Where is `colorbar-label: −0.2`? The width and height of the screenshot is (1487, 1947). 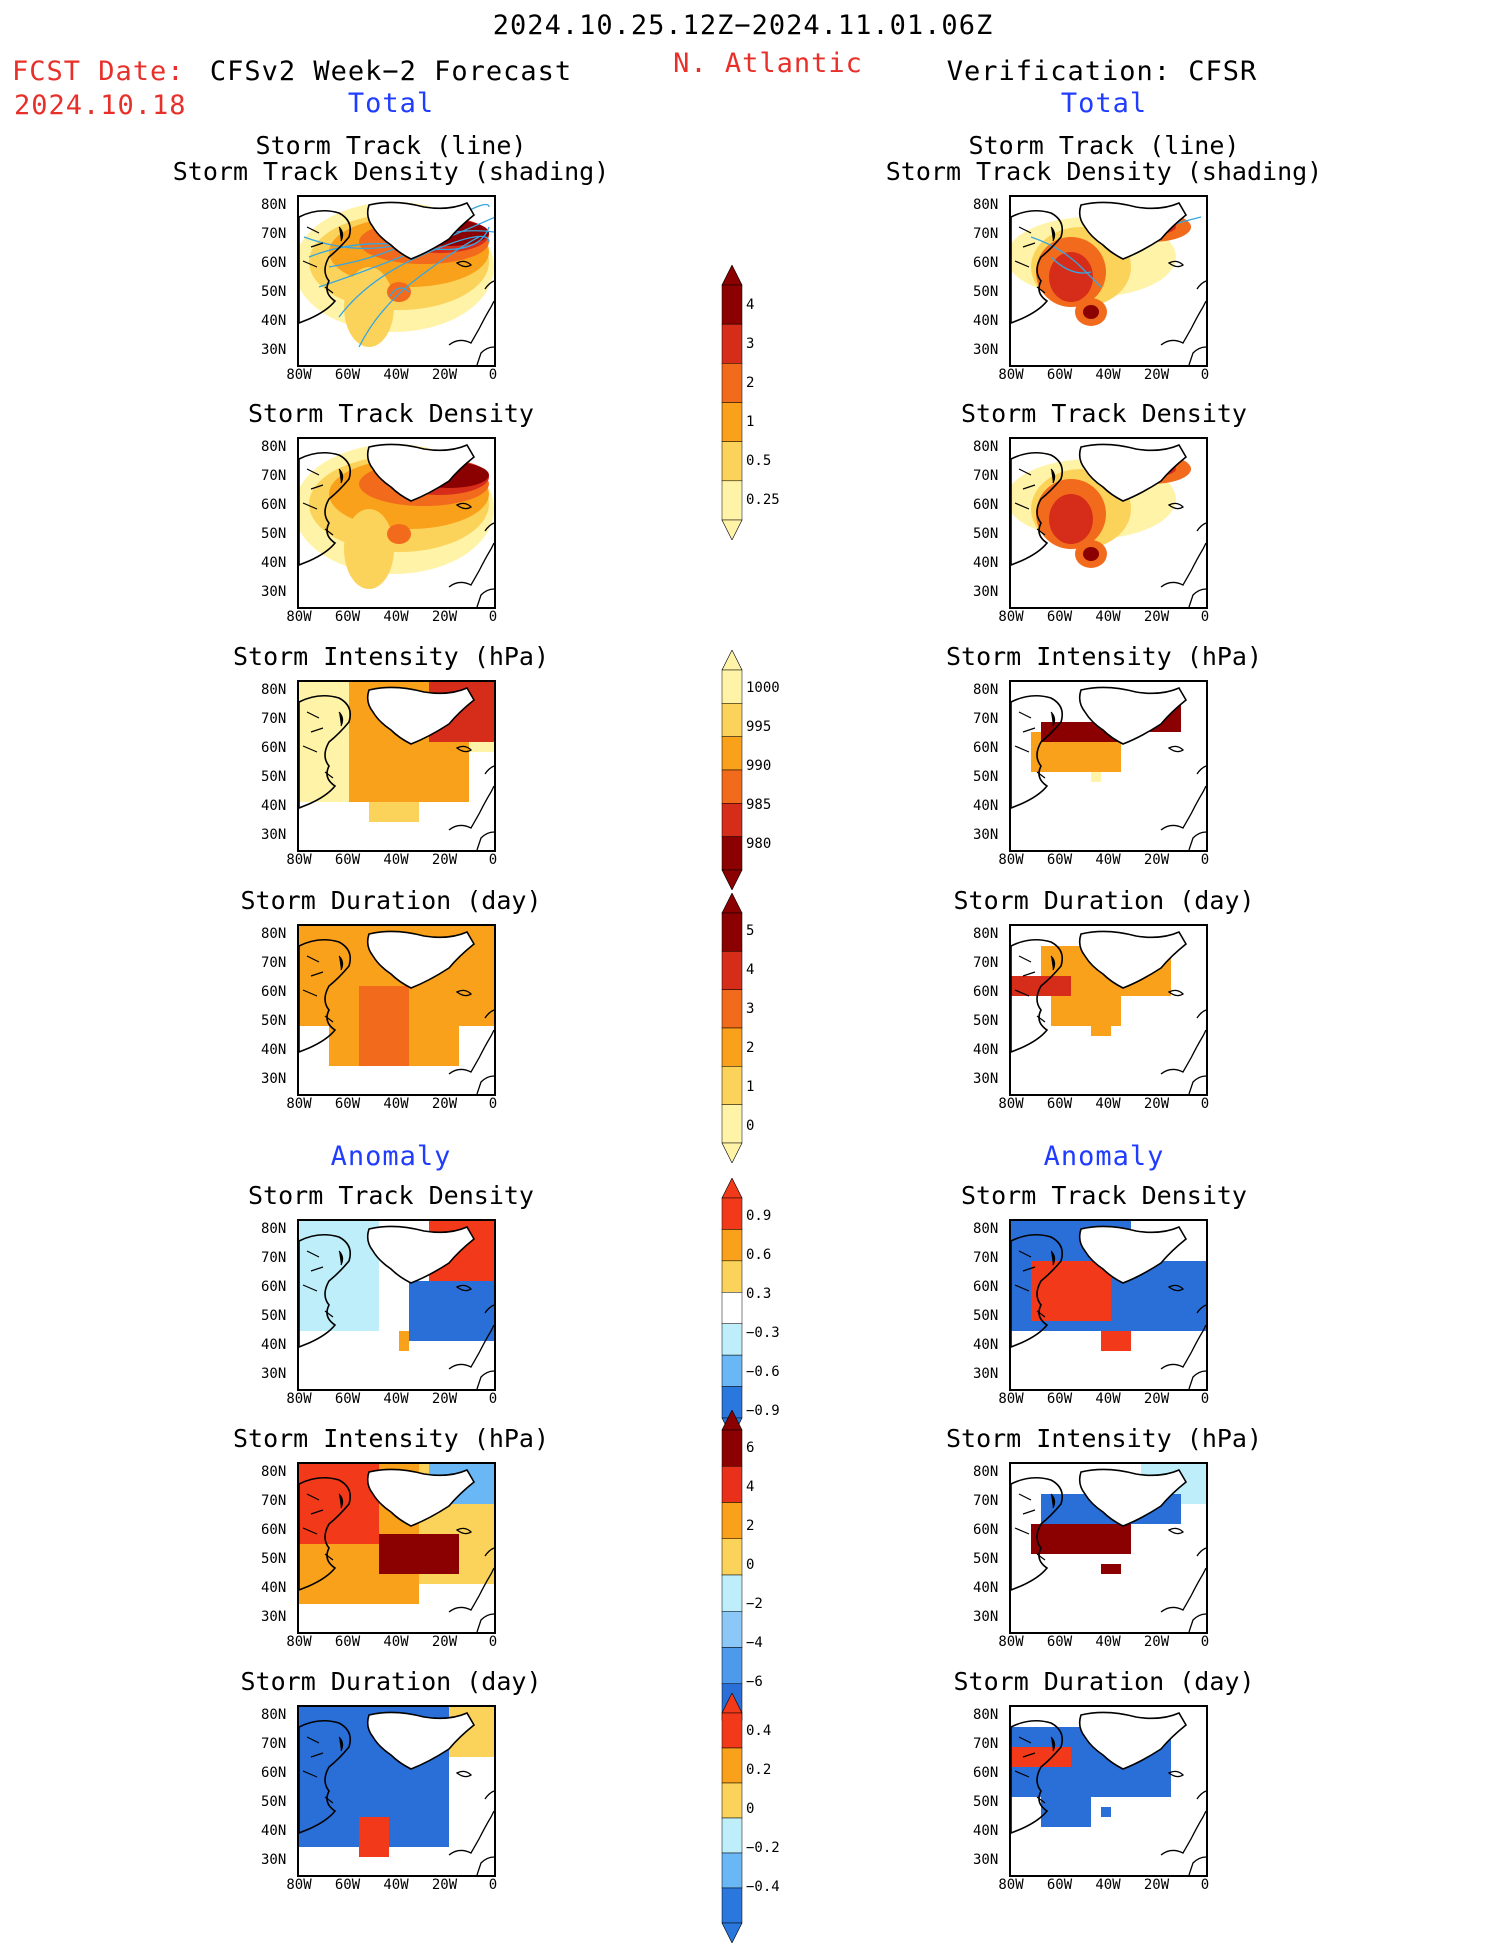 colorbar-label: −0.2 is located at coordinates (763, 1848).